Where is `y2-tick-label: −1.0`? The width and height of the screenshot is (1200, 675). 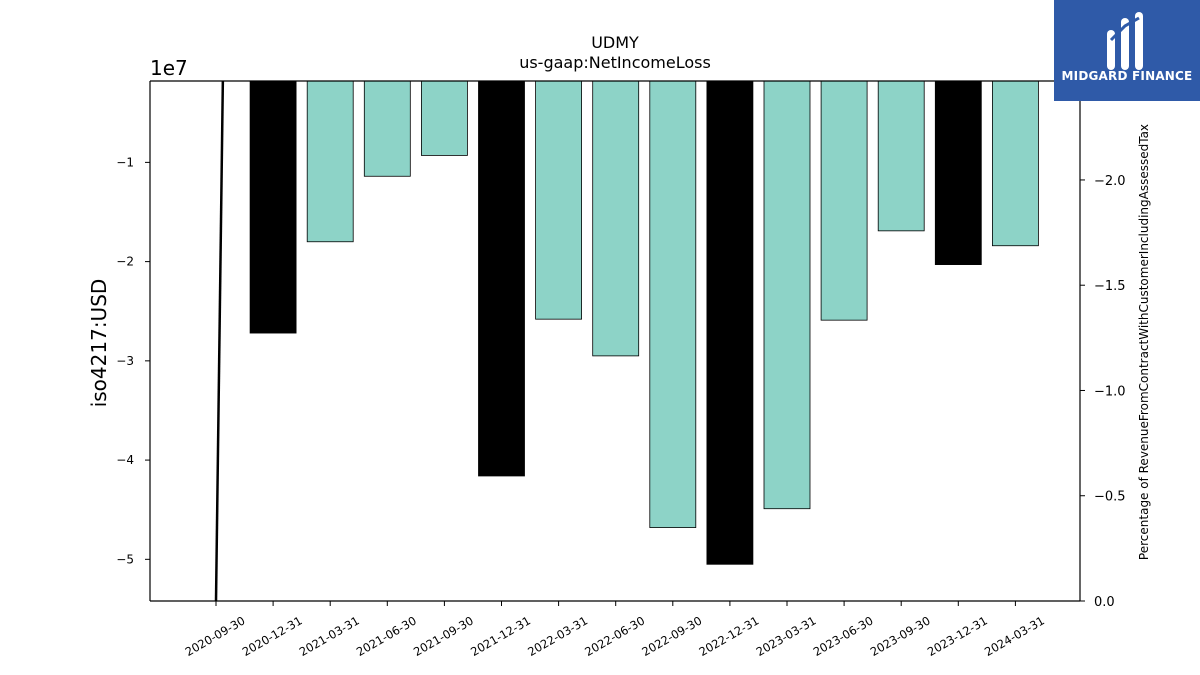 y2-tick-label: −1.0 is located at coordinates (1110, 391).